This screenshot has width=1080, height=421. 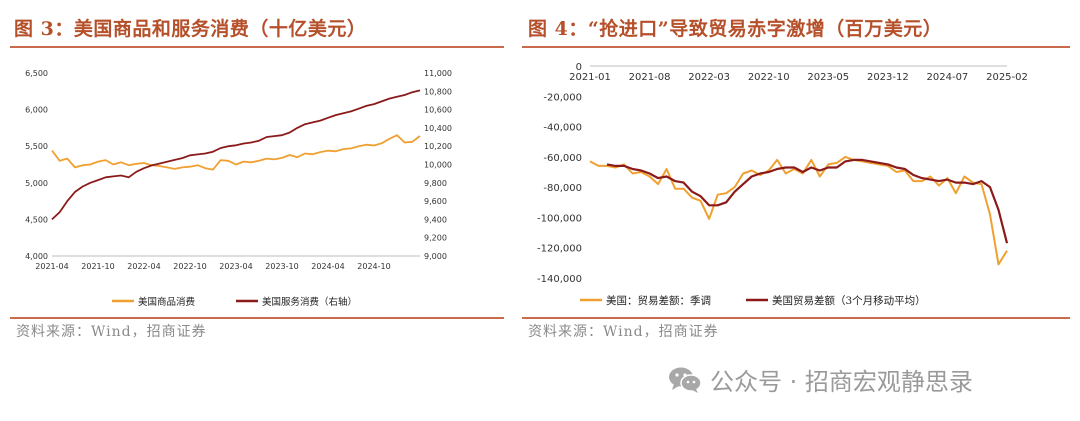 What do you see at coordinates (438, 73) in the screenshot?
I see `y-right-tick-label: 11,000` at bounding box center [438, 73].